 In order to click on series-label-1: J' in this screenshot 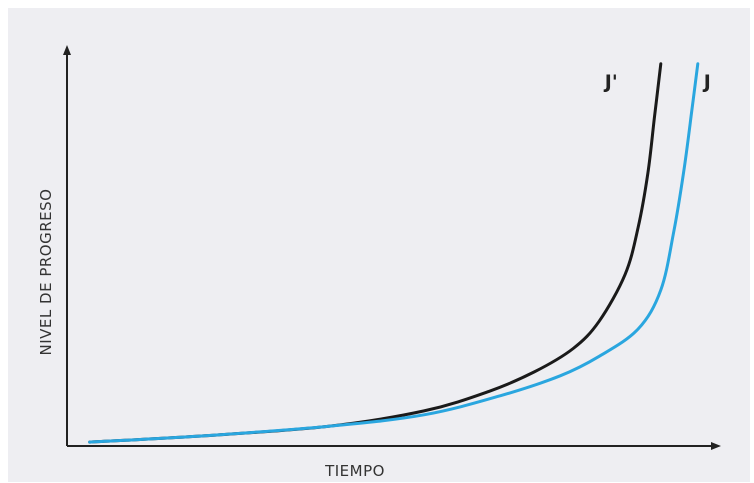, I will do `click(610, 82)`.